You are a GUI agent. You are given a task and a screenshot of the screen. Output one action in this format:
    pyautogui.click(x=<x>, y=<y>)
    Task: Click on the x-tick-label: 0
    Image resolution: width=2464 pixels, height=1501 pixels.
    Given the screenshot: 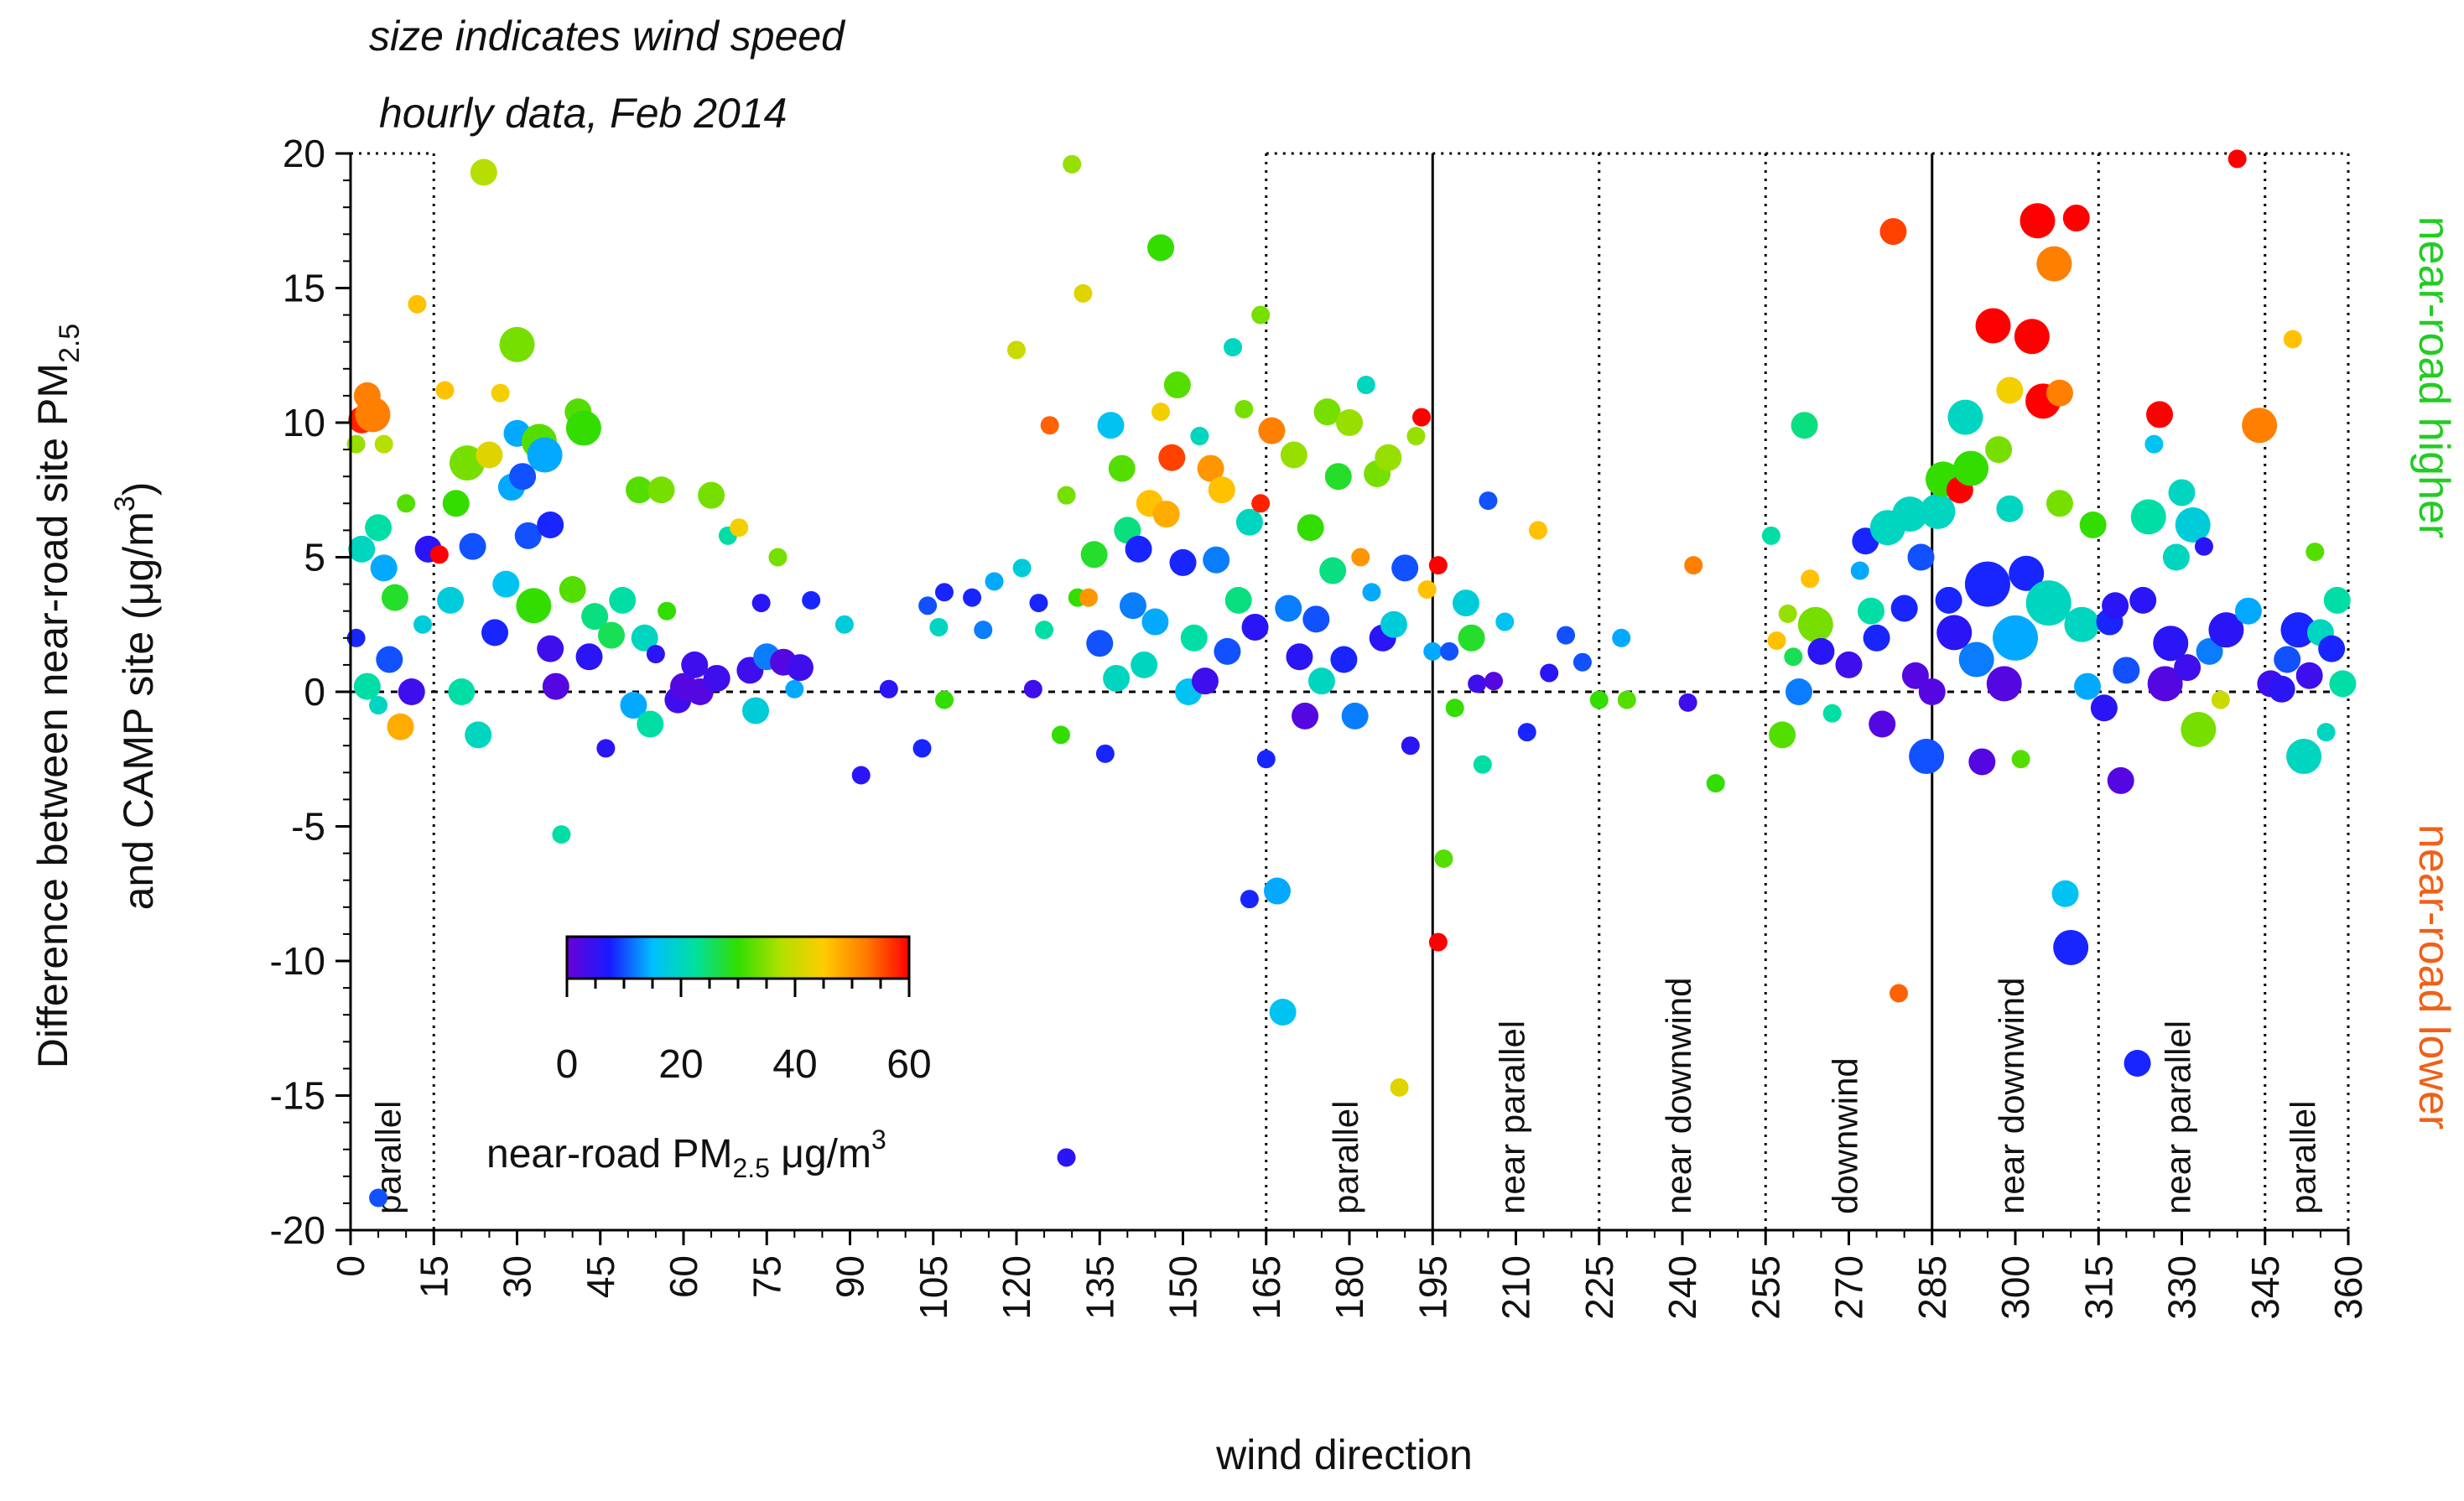 What is the action you would take?
    pyautogui.click(x=350, y=1266)
    